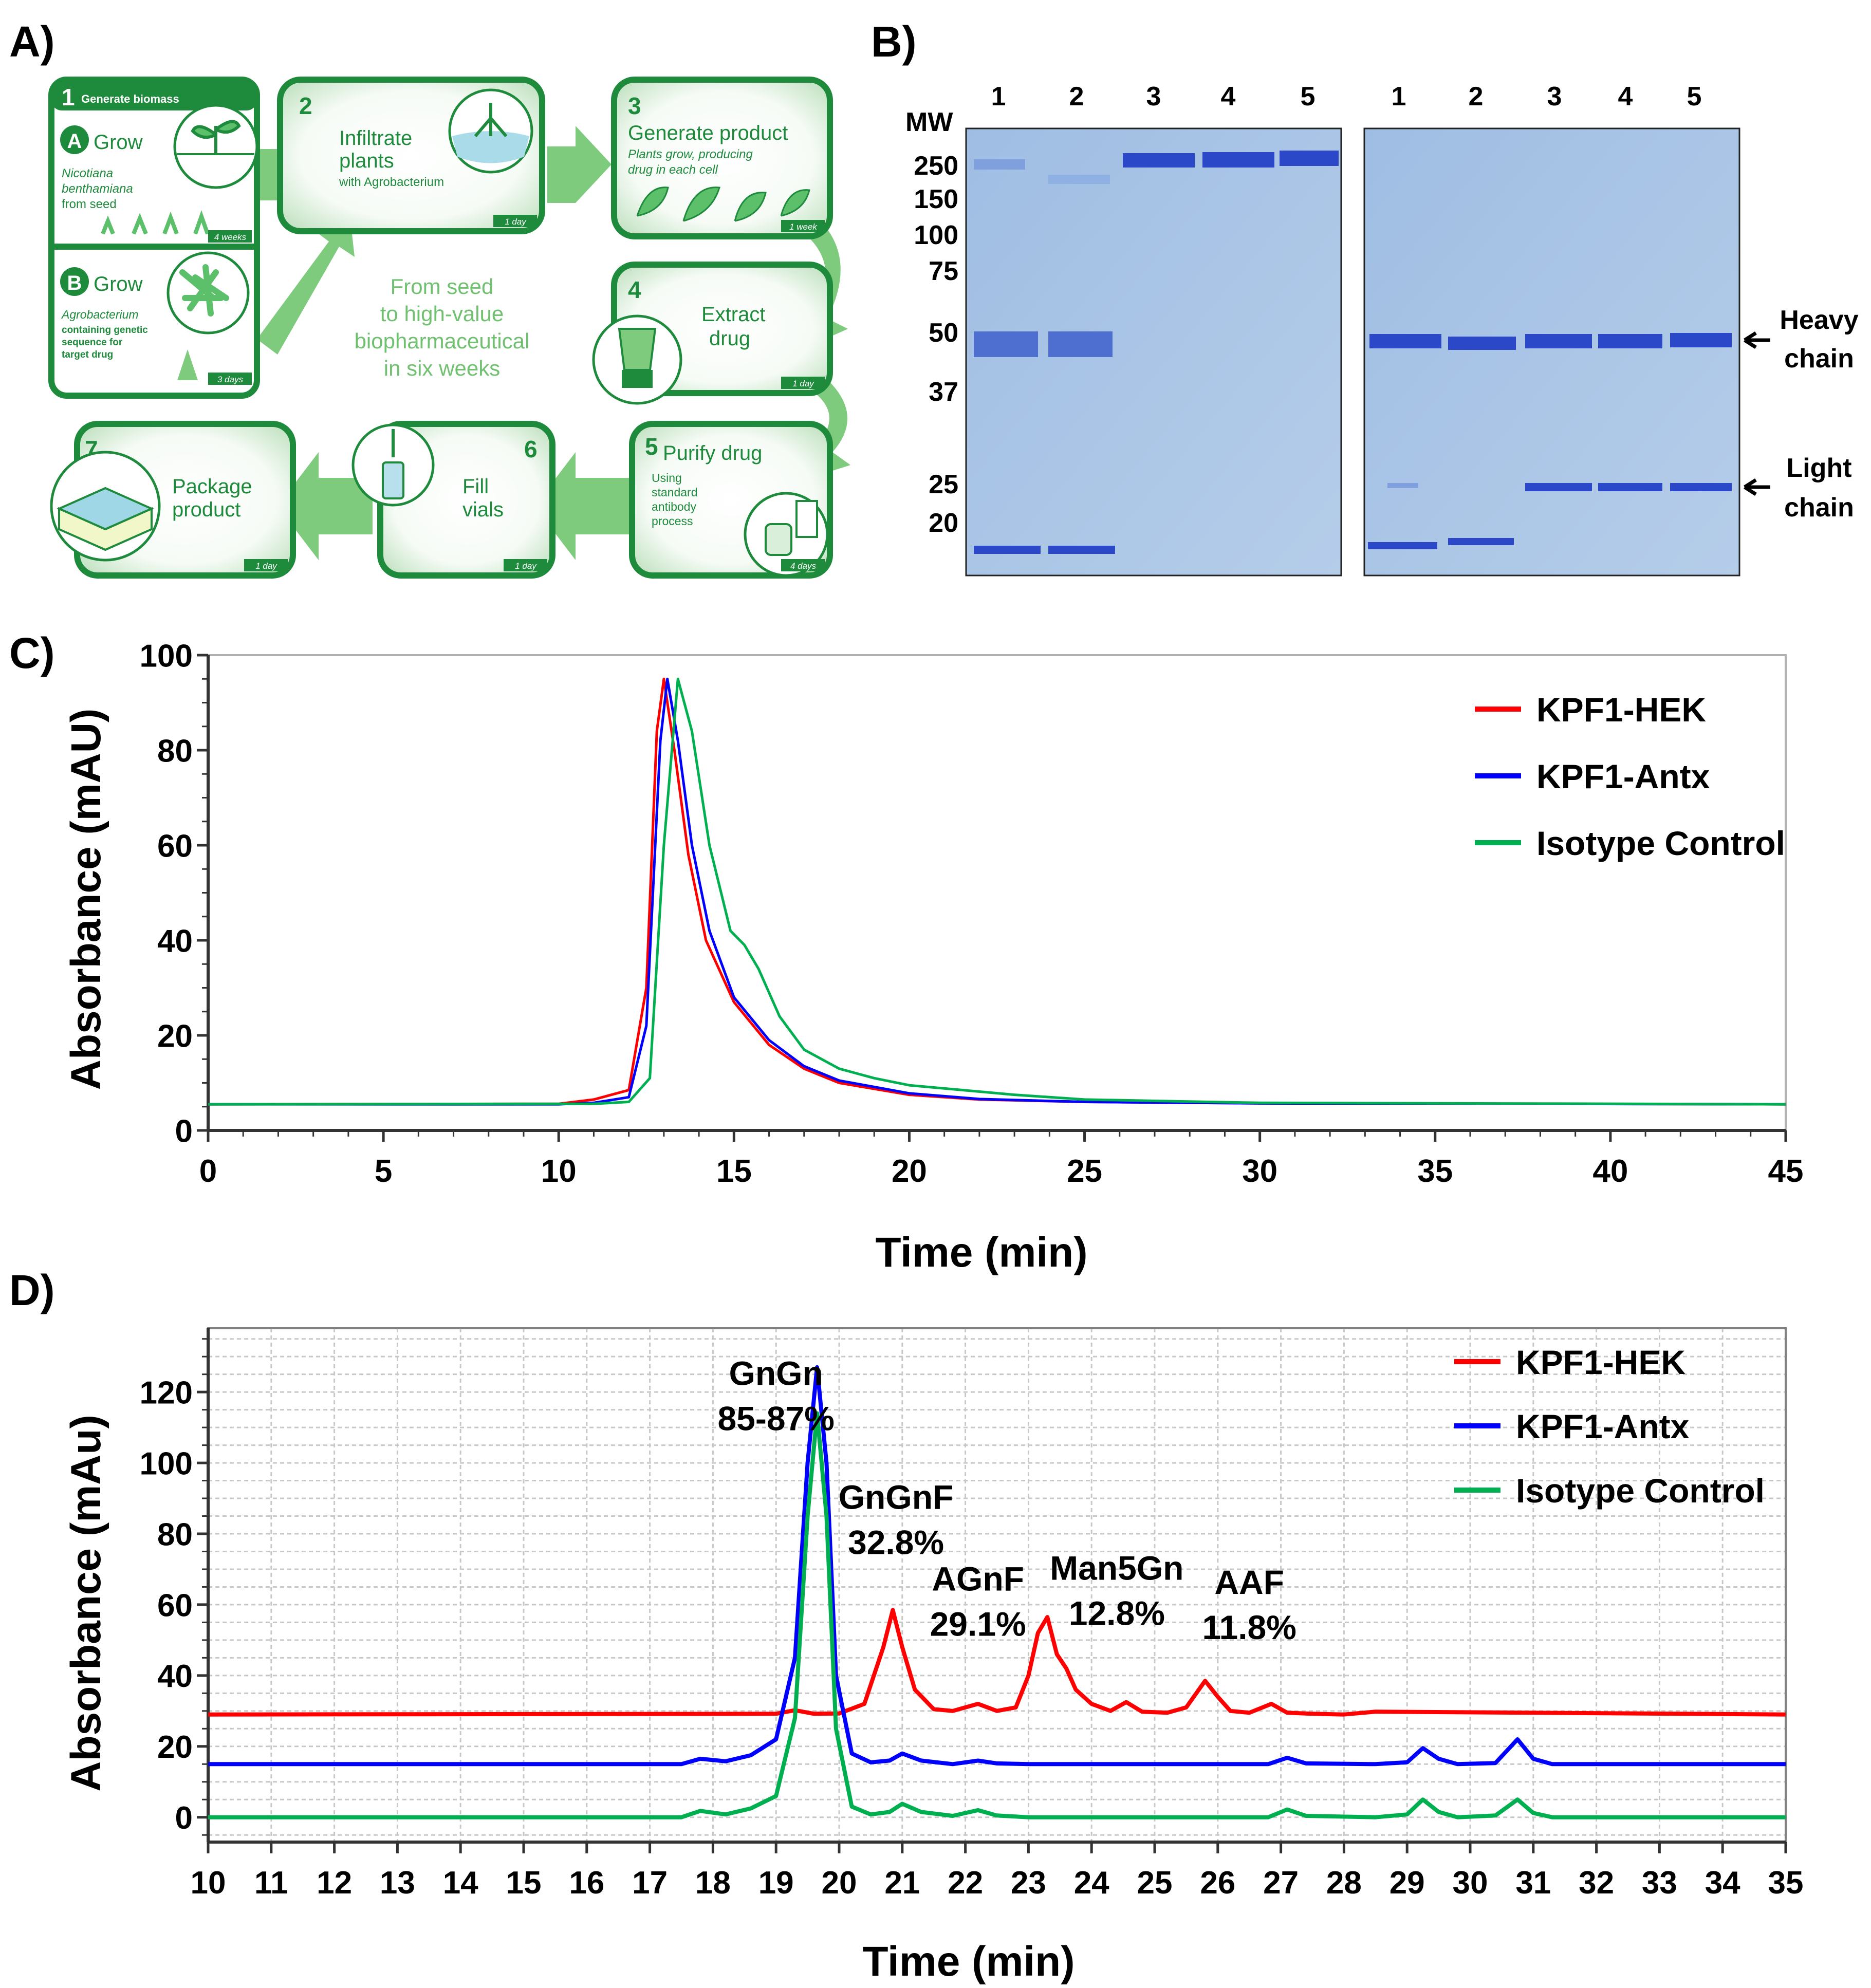  What do you see at coordinates (118, 284) in the screenshot?
I see `step-b-title: Grow` at bounding box center [118, 284].